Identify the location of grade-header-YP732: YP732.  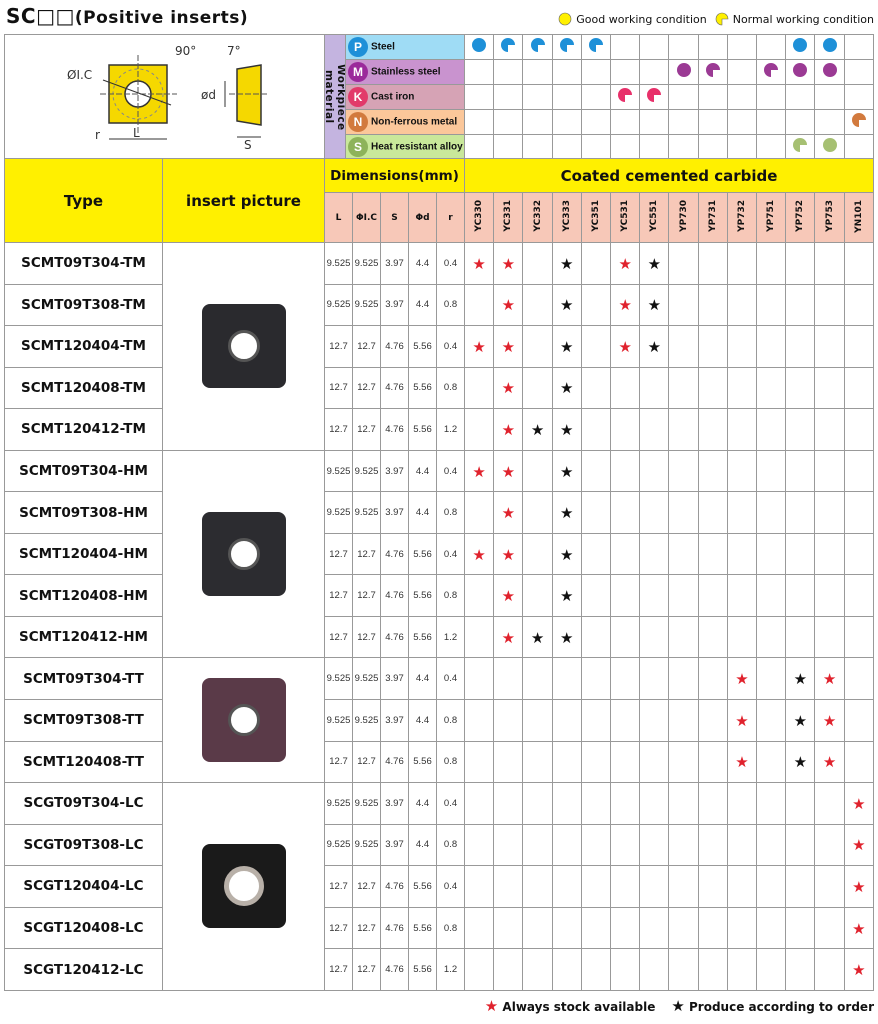
(742, 217).